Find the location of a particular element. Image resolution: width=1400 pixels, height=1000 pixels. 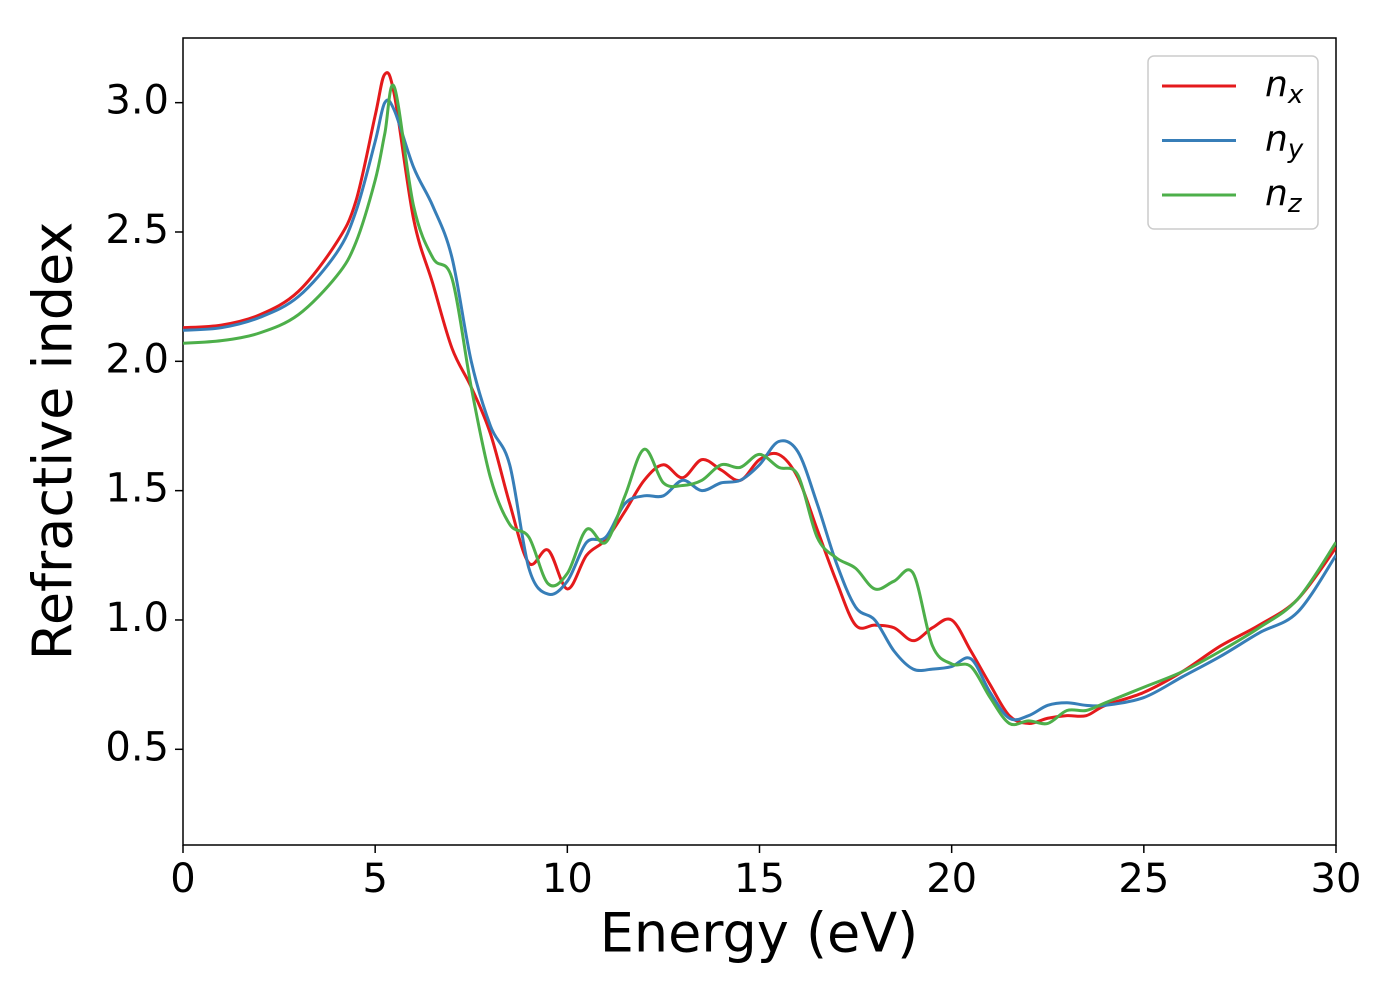

x-tick-label: 20 is located at coordinates (951, 879).